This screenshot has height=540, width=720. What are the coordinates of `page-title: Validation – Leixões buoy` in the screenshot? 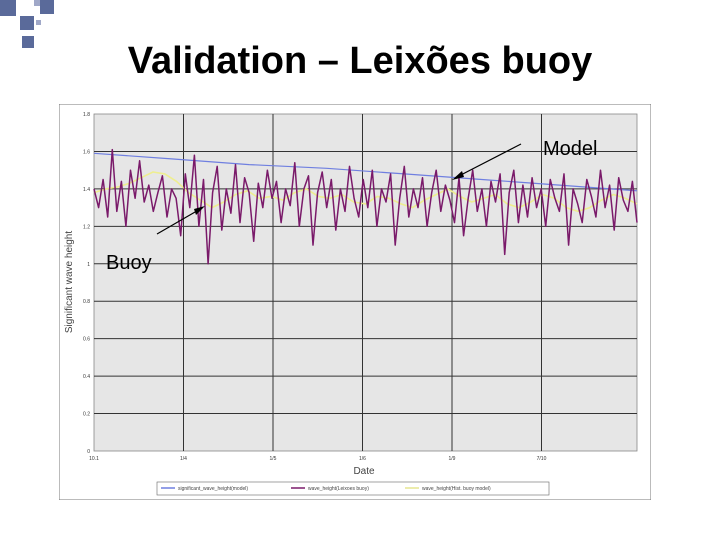 It's located at (360, 61).